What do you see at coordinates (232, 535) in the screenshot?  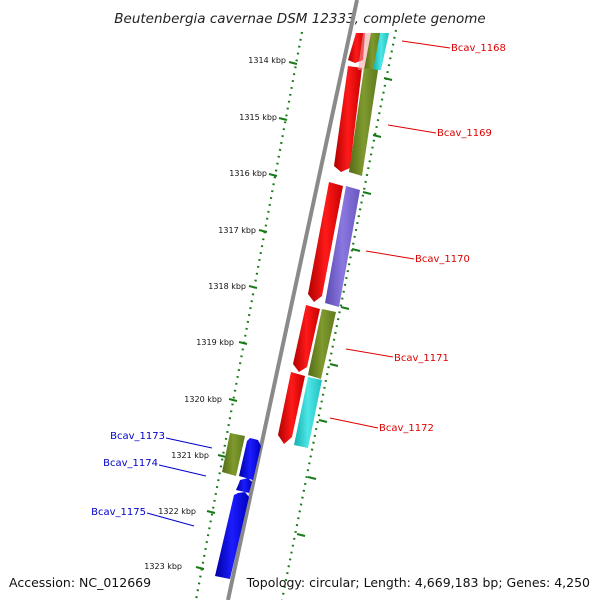 I see `gene-bcav-1175-arrow` at bounding box center [232, 535].